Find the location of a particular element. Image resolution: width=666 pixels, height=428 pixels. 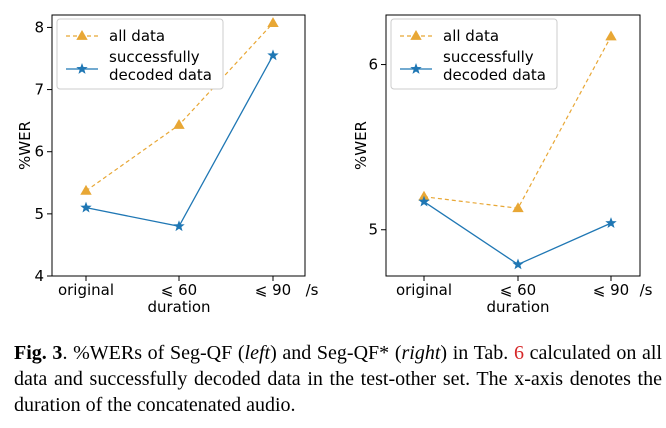

y-tick-label: 7 is located at coordinates (39, 90).